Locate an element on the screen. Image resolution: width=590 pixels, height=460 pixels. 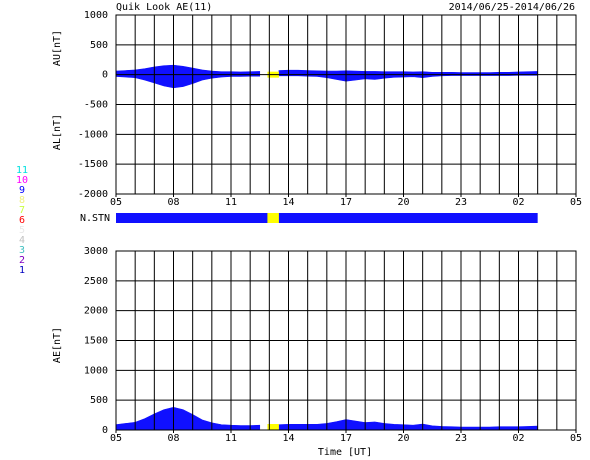
station-label: 5 is located at coordinates (22, 230).